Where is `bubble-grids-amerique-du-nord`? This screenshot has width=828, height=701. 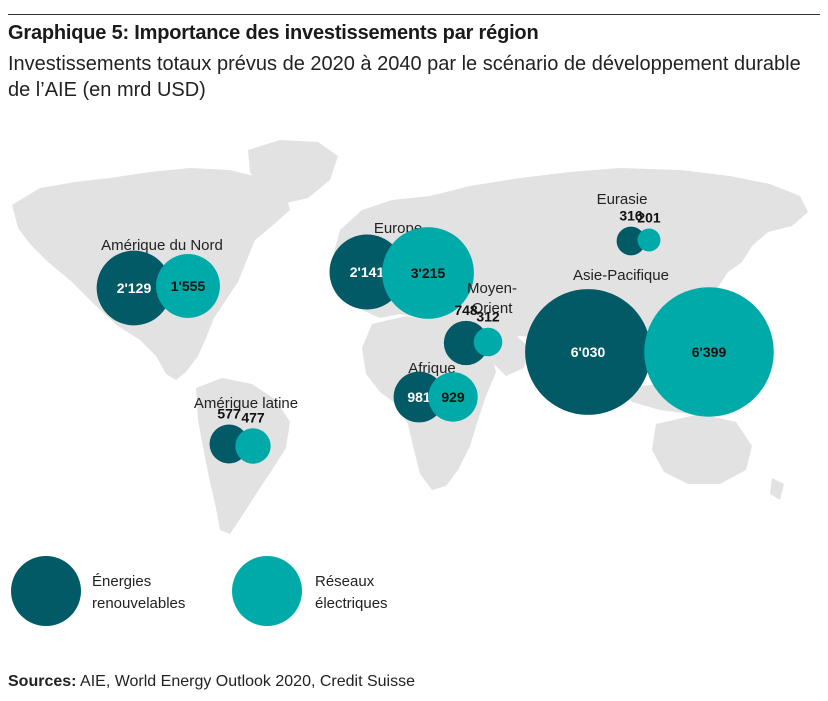
bubble-grids-amerique-du-nord is located at coordinates (188, 286).